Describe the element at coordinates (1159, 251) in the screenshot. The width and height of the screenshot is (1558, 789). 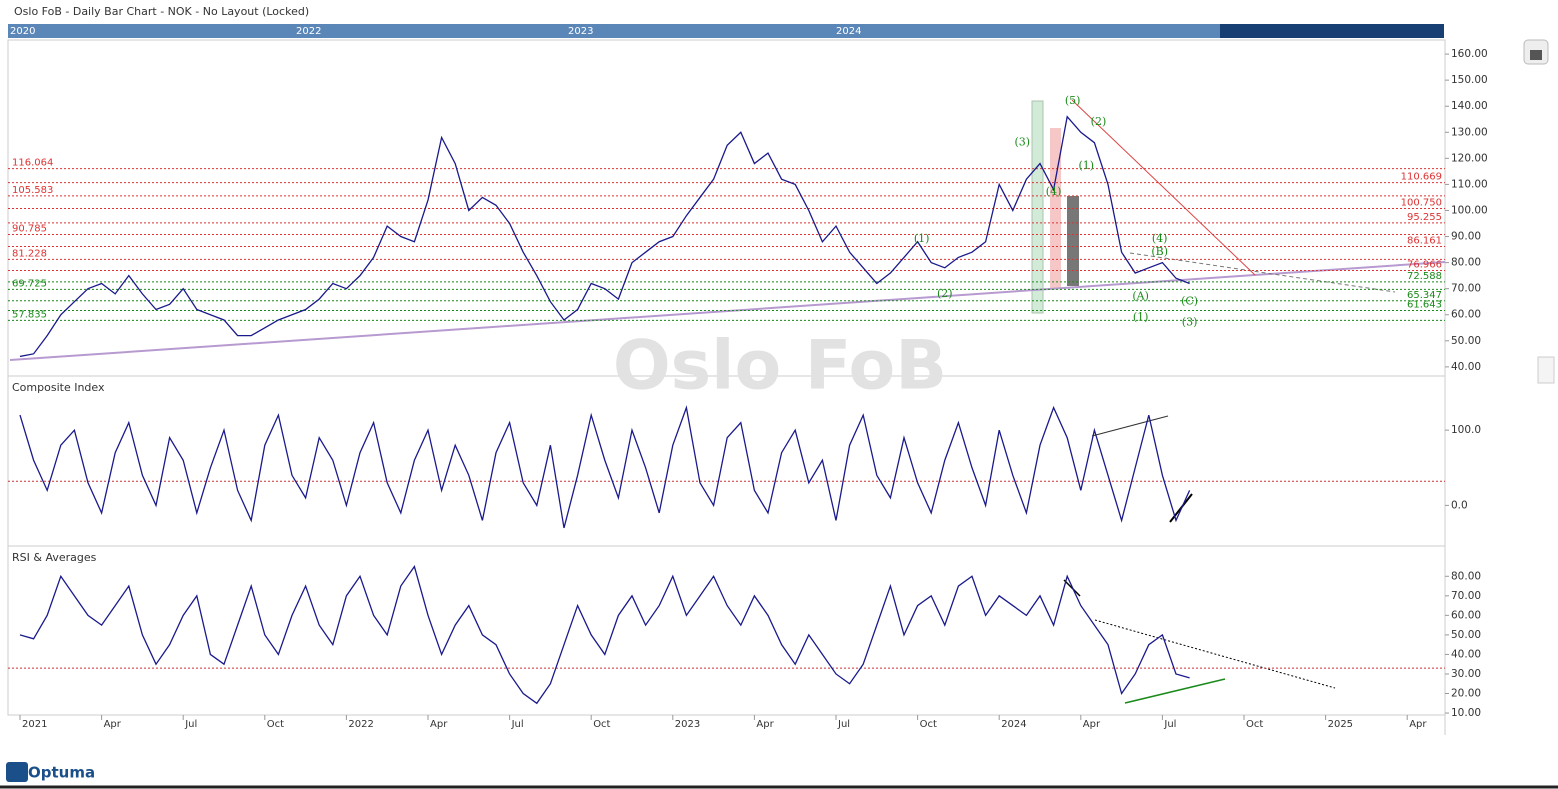
I see `wave-label: (B)` at that location.